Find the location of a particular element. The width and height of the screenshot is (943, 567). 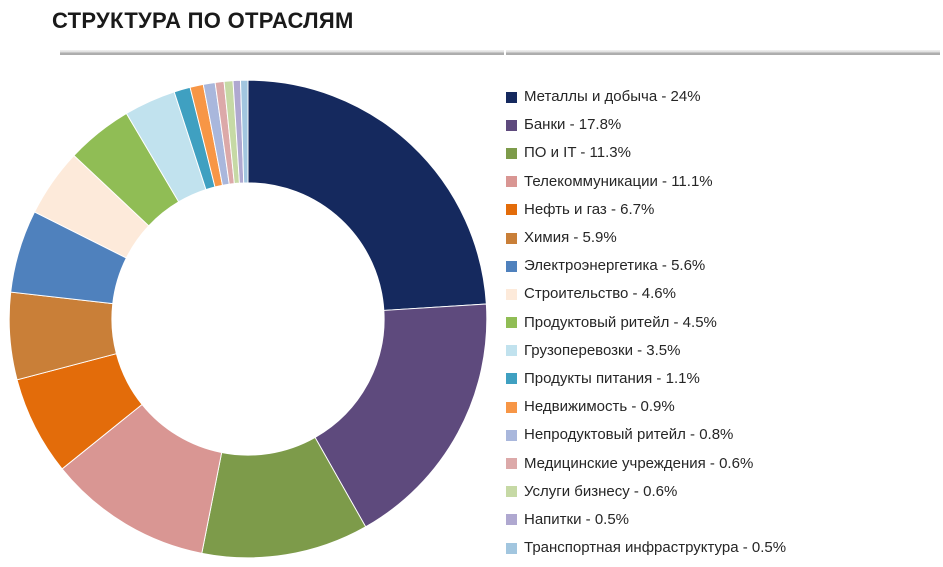

legend-item: ПО и IT - 11.3% is located at coordinates (646, 153).